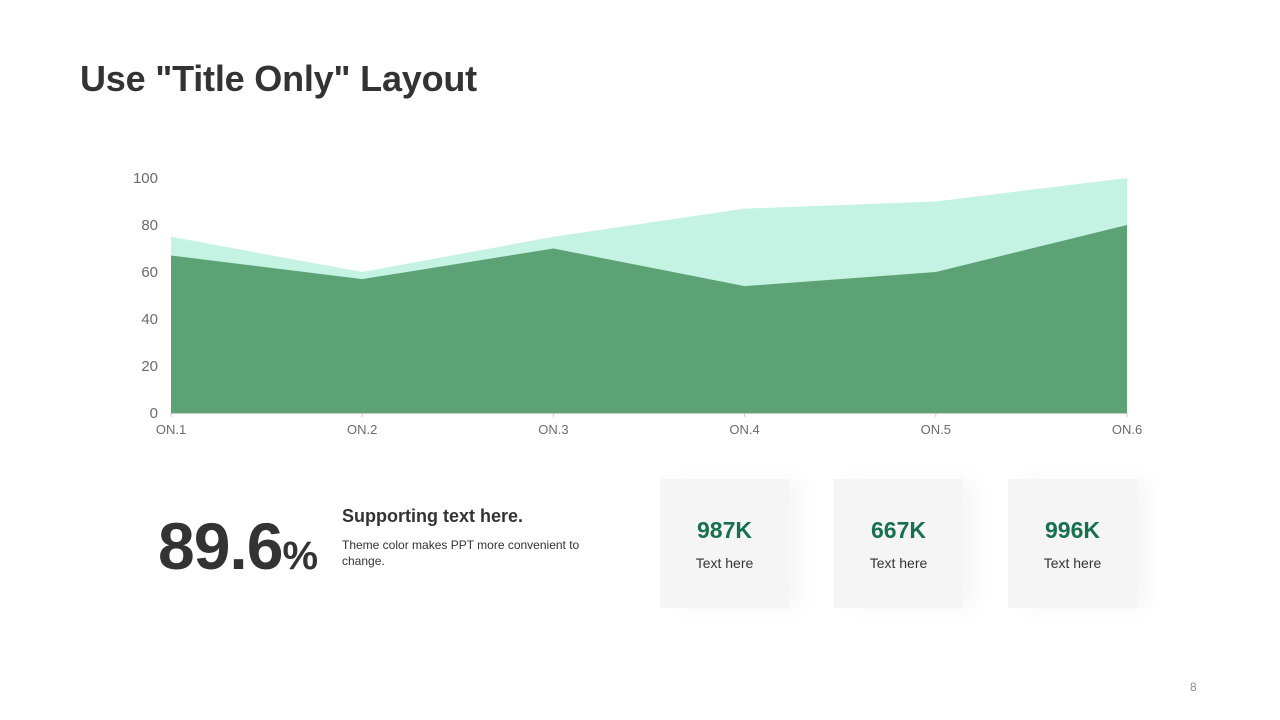  I want to click on y-tick-label: 60, so click(149, 272).